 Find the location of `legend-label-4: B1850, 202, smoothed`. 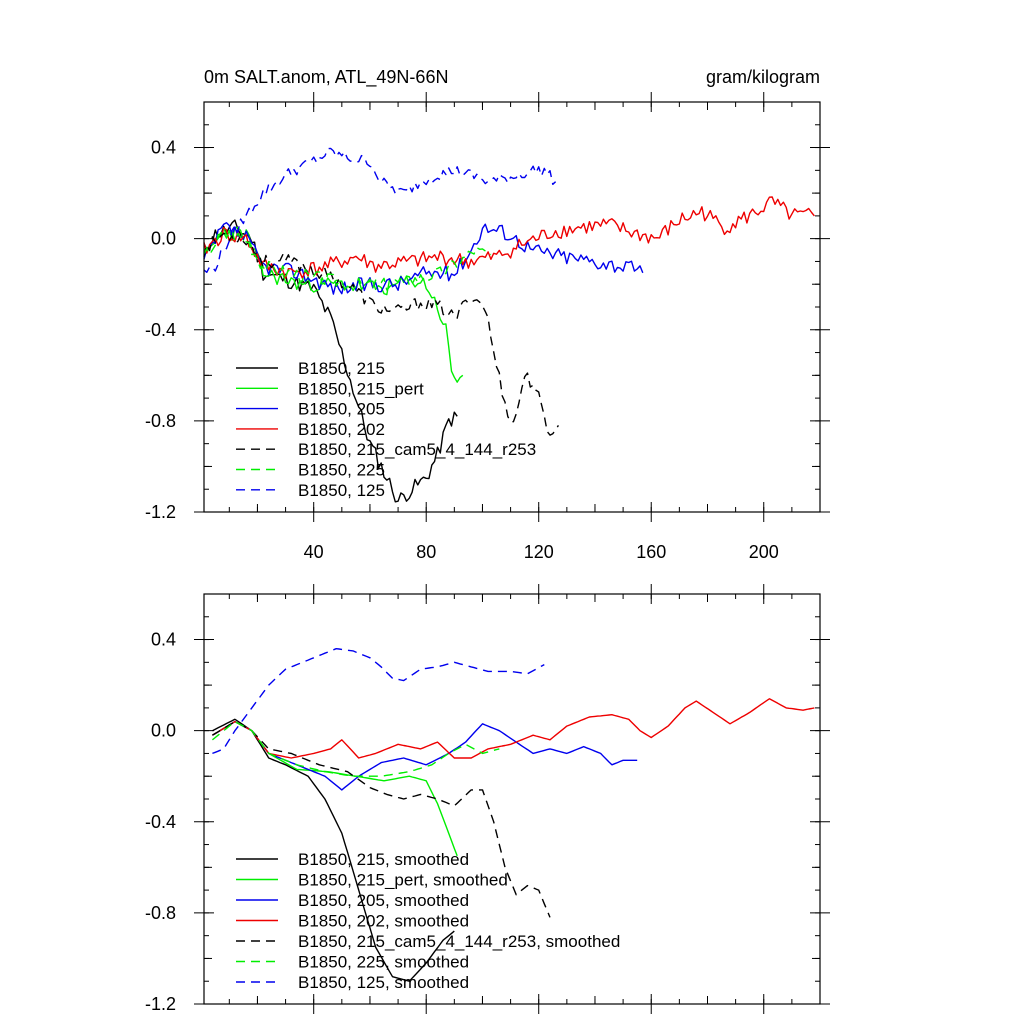

legend-label-4: B1850, 202, smoothed is located at coordinates (383, 921).